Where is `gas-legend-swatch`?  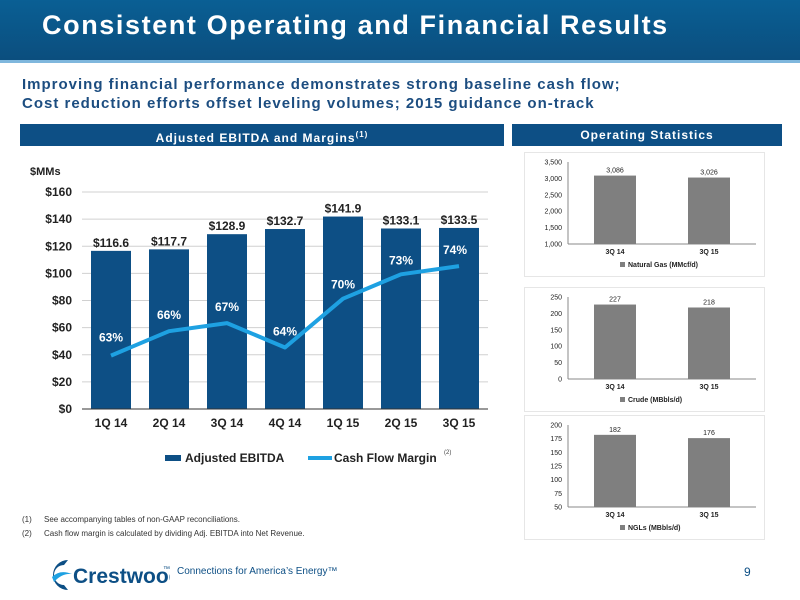
gas-legend-swatch is located at coordinates (622, 264).